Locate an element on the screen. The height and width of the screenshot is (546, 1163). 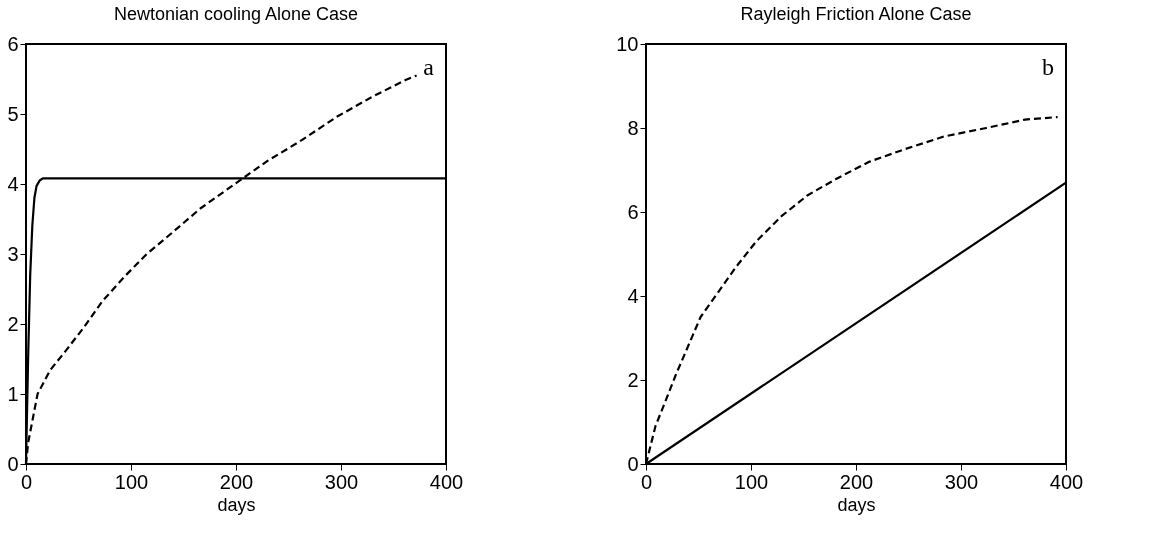
chart-title: Rayleigh Friction Alone Case is located at coordinates (856, 14).